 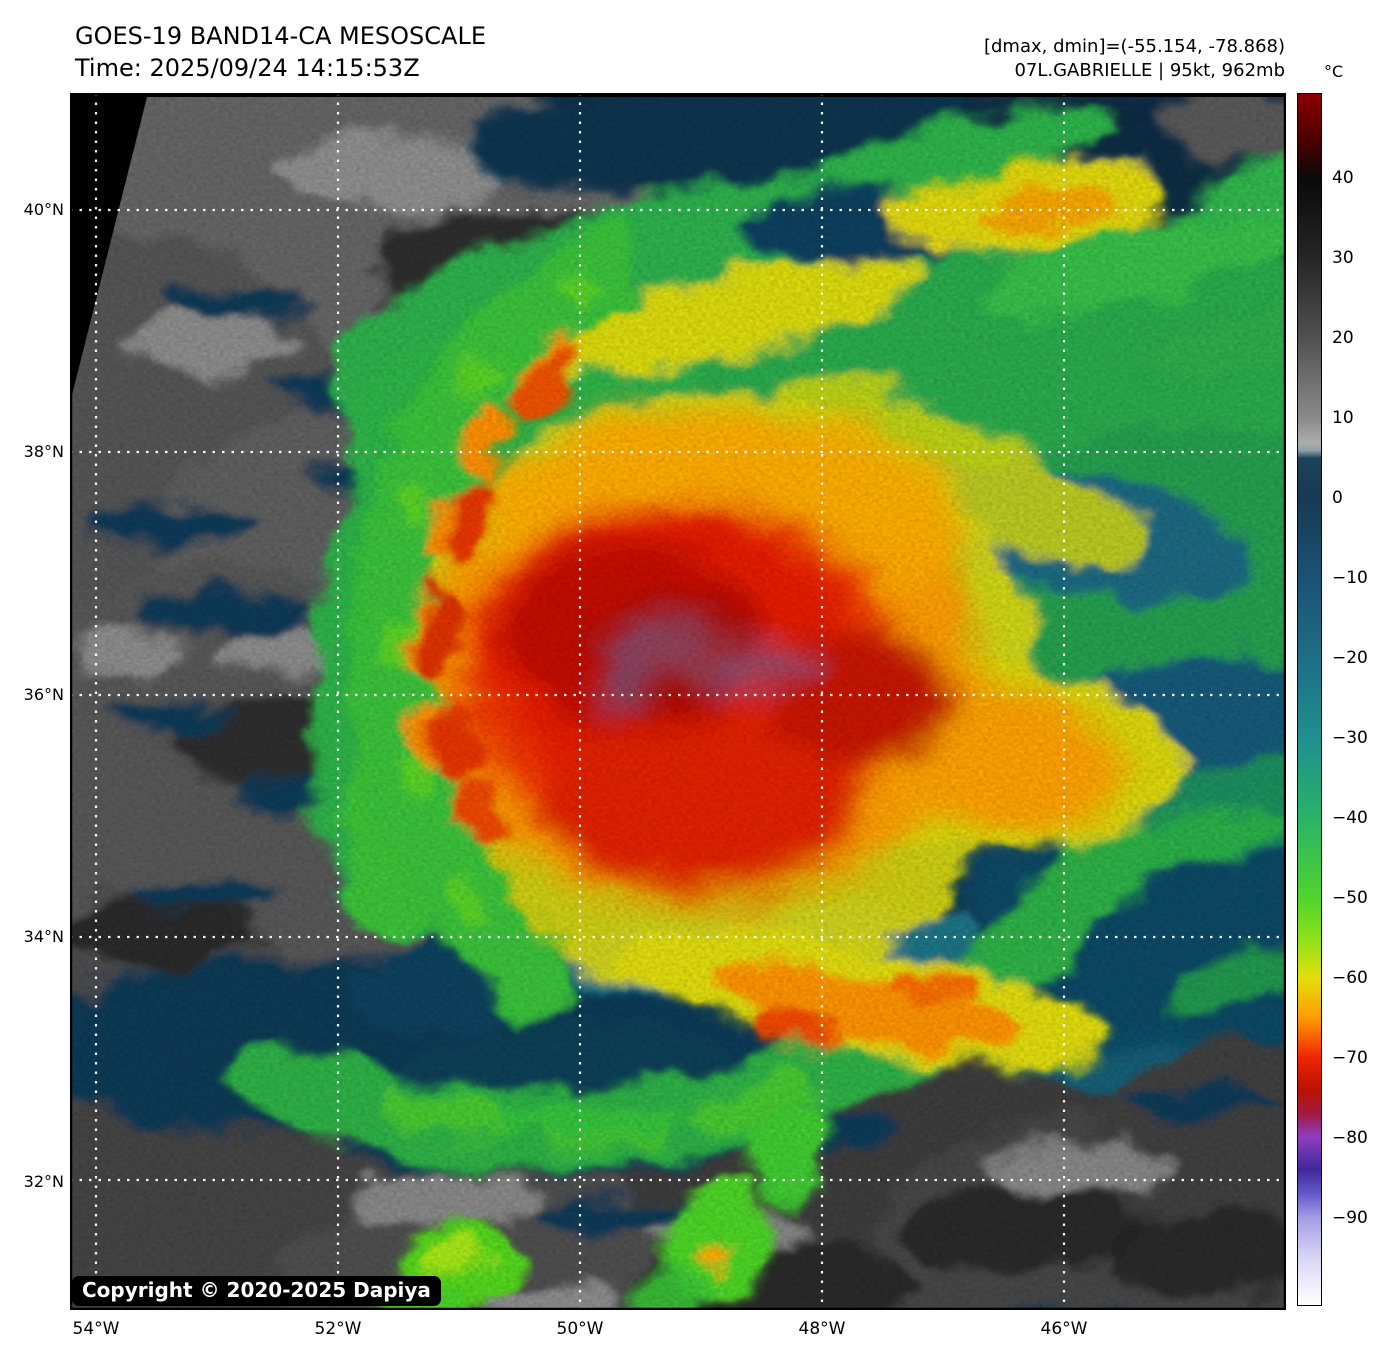 What do you see at coordinates (43, 209) in the screenshot?
I see `lat-tick-label: 40°N` at bounding box center [43, 209].